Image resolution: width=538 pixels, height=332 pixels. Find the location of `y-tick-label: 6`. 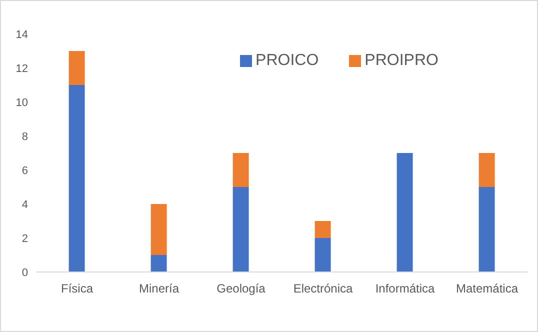

y-tick-label: 6 is located at coordinates (25, 170).